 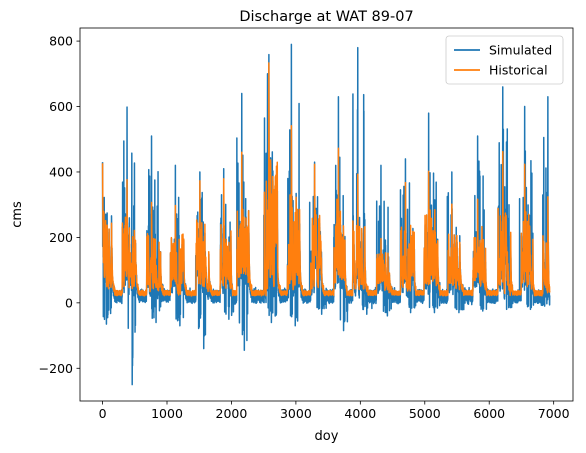 I want to click on x-axis-label: doy, so click(x=327, y=436).